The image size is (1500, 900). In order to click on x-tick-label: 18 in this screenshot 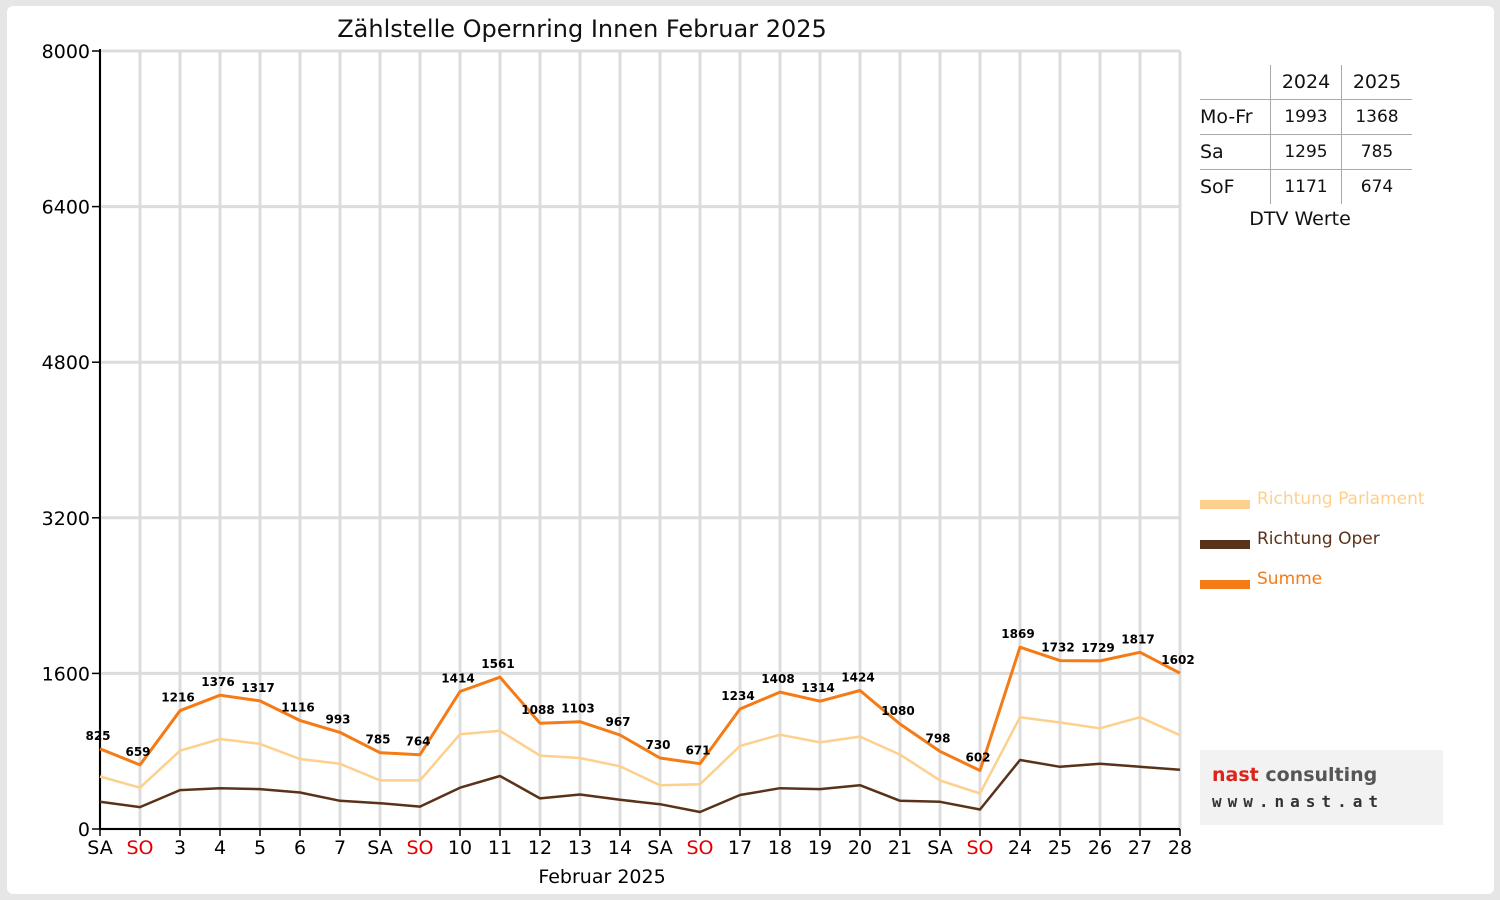, I will do `click(780, 848)`.